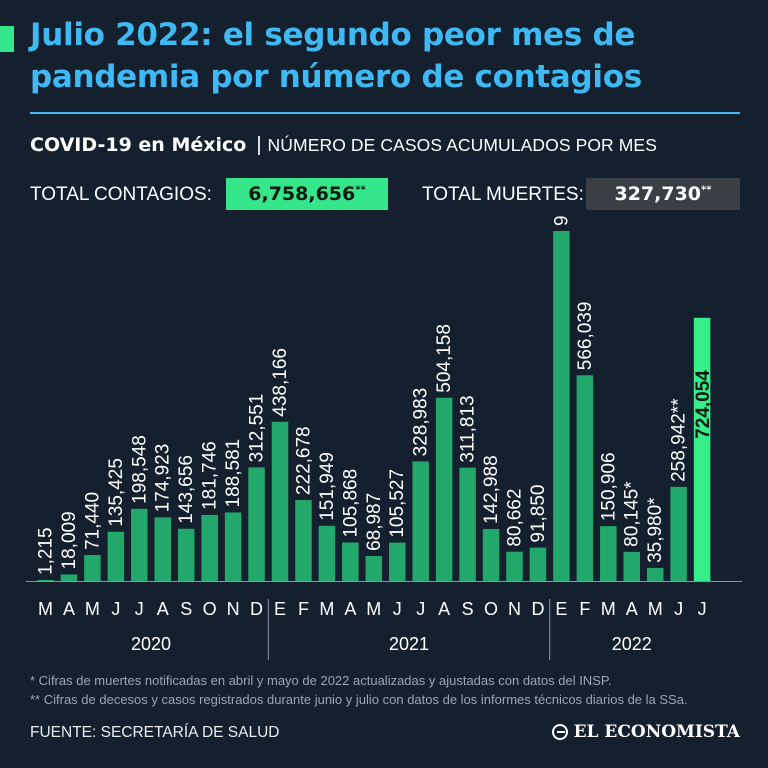  Describe the element at coordinates (69, 540) in the screenshot. I see `value-label: 18,009` at that location.